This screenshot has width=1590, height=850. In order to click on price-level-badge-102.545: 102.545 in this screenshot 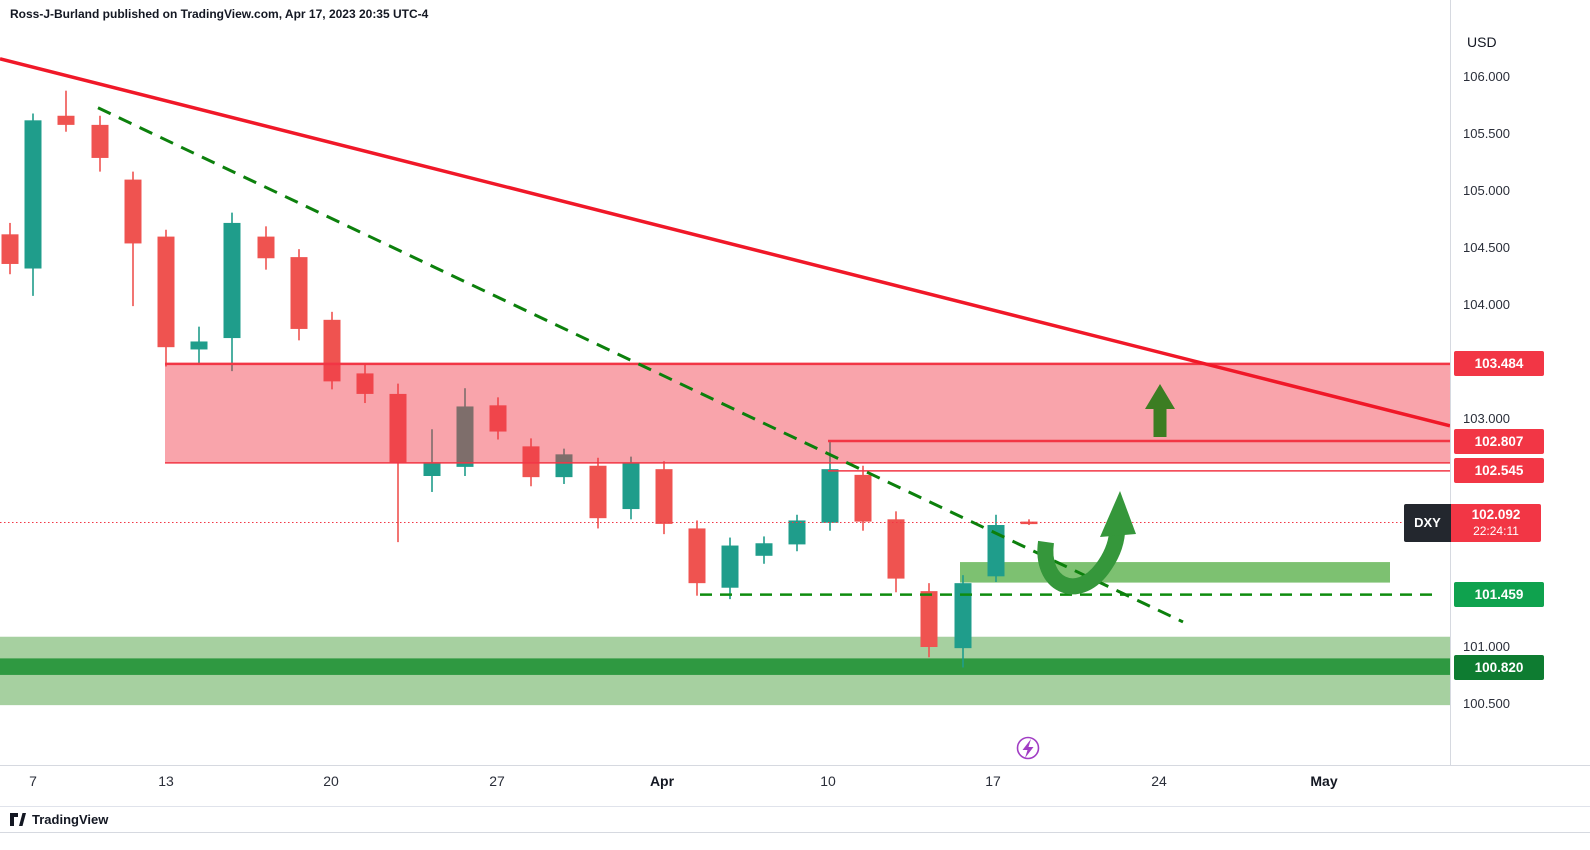, I will do `click(1499, 471)`.